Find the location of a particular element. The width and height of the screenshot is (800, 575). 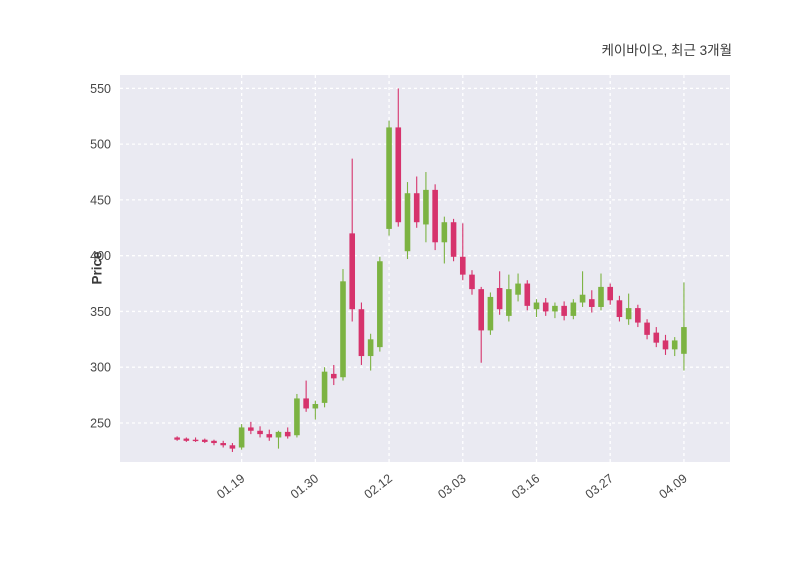

x-tick-label: 03.27 is located at coordinates (599, 486).